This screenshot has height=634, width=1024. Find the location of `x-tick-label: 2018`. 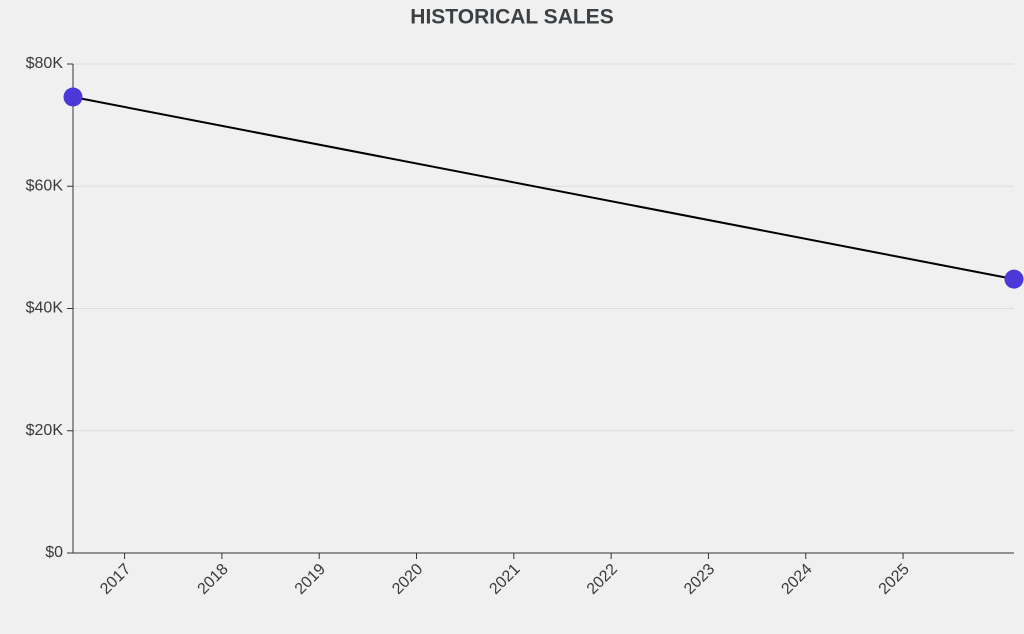

x-tick-label: 2018 is located at coordinates (213, 579).